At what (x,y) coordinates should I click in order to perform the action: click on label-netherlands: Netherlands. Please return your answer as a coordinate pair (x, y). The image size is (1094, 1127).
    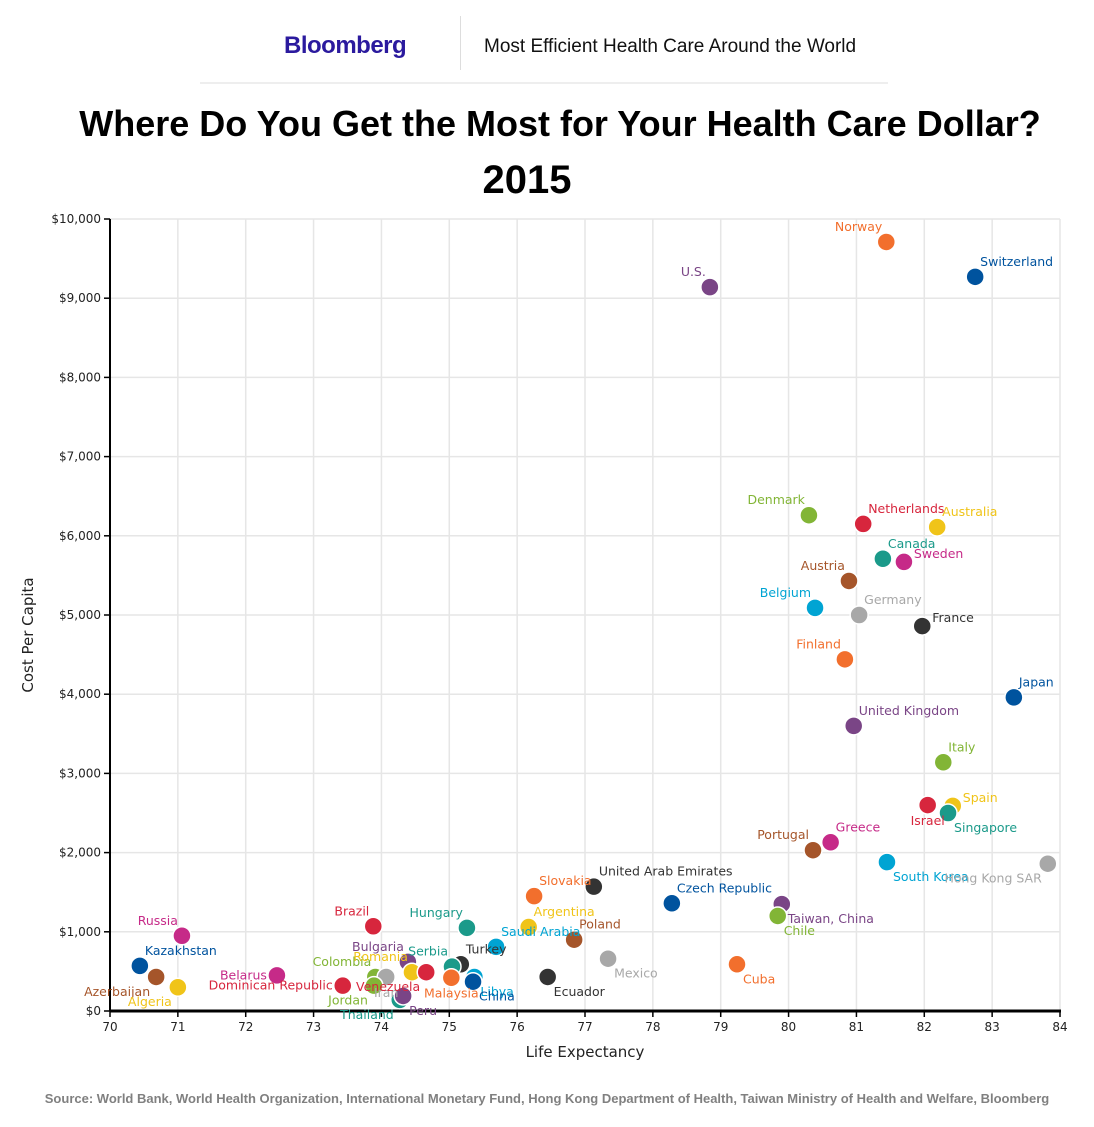
    Looking at the image, I should click on (906, 508).